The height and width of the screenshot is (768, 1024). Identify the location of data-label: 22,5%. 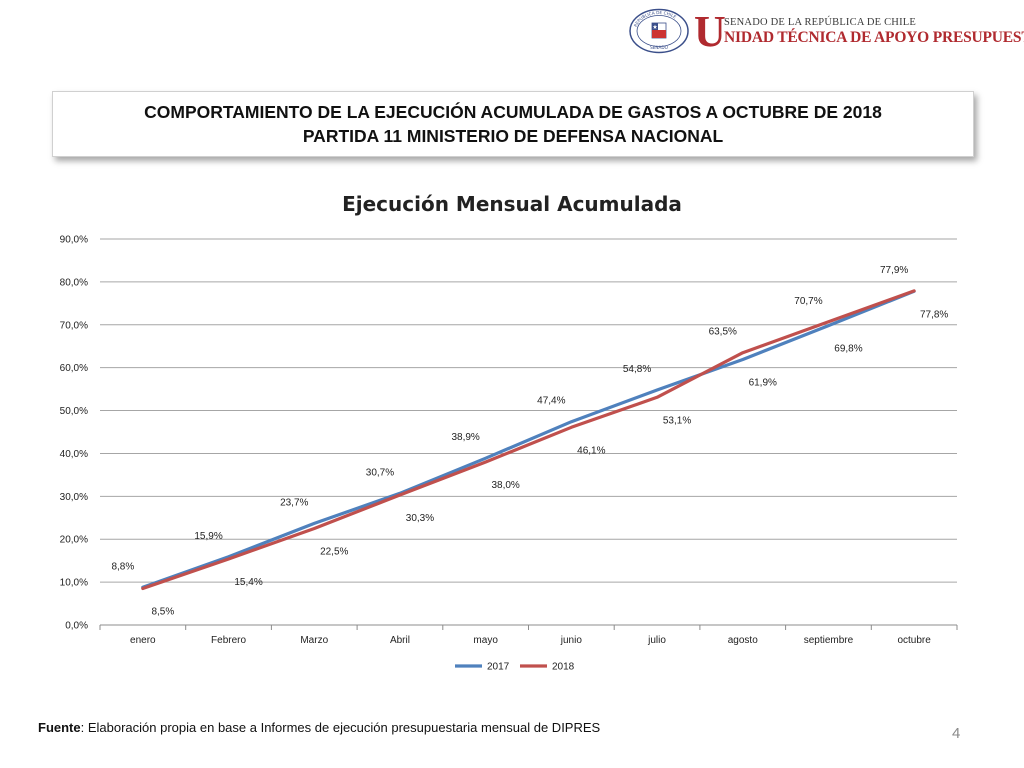
(334, 552).